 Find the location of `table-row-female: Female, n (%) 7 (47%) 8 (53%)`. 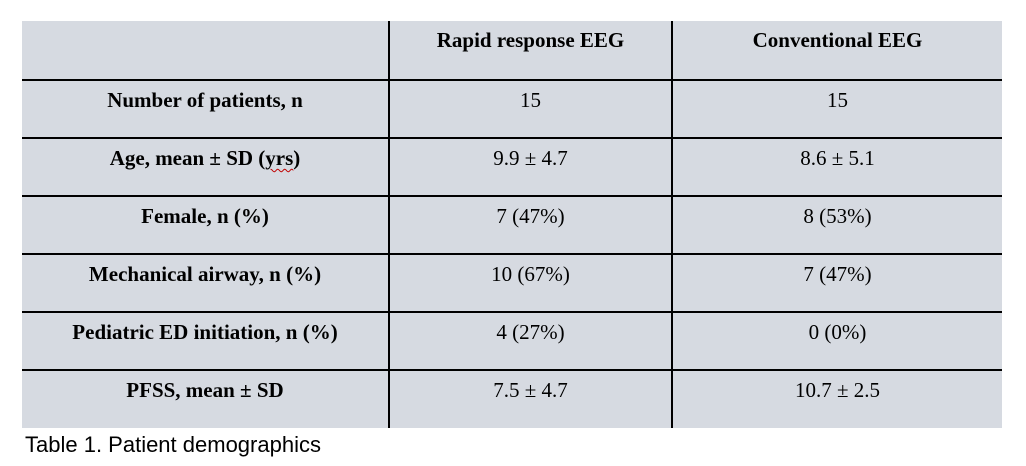

table-row-female: Female, n (%) 7 (47%) 8 (53%) is located at coordinates (512, 224).